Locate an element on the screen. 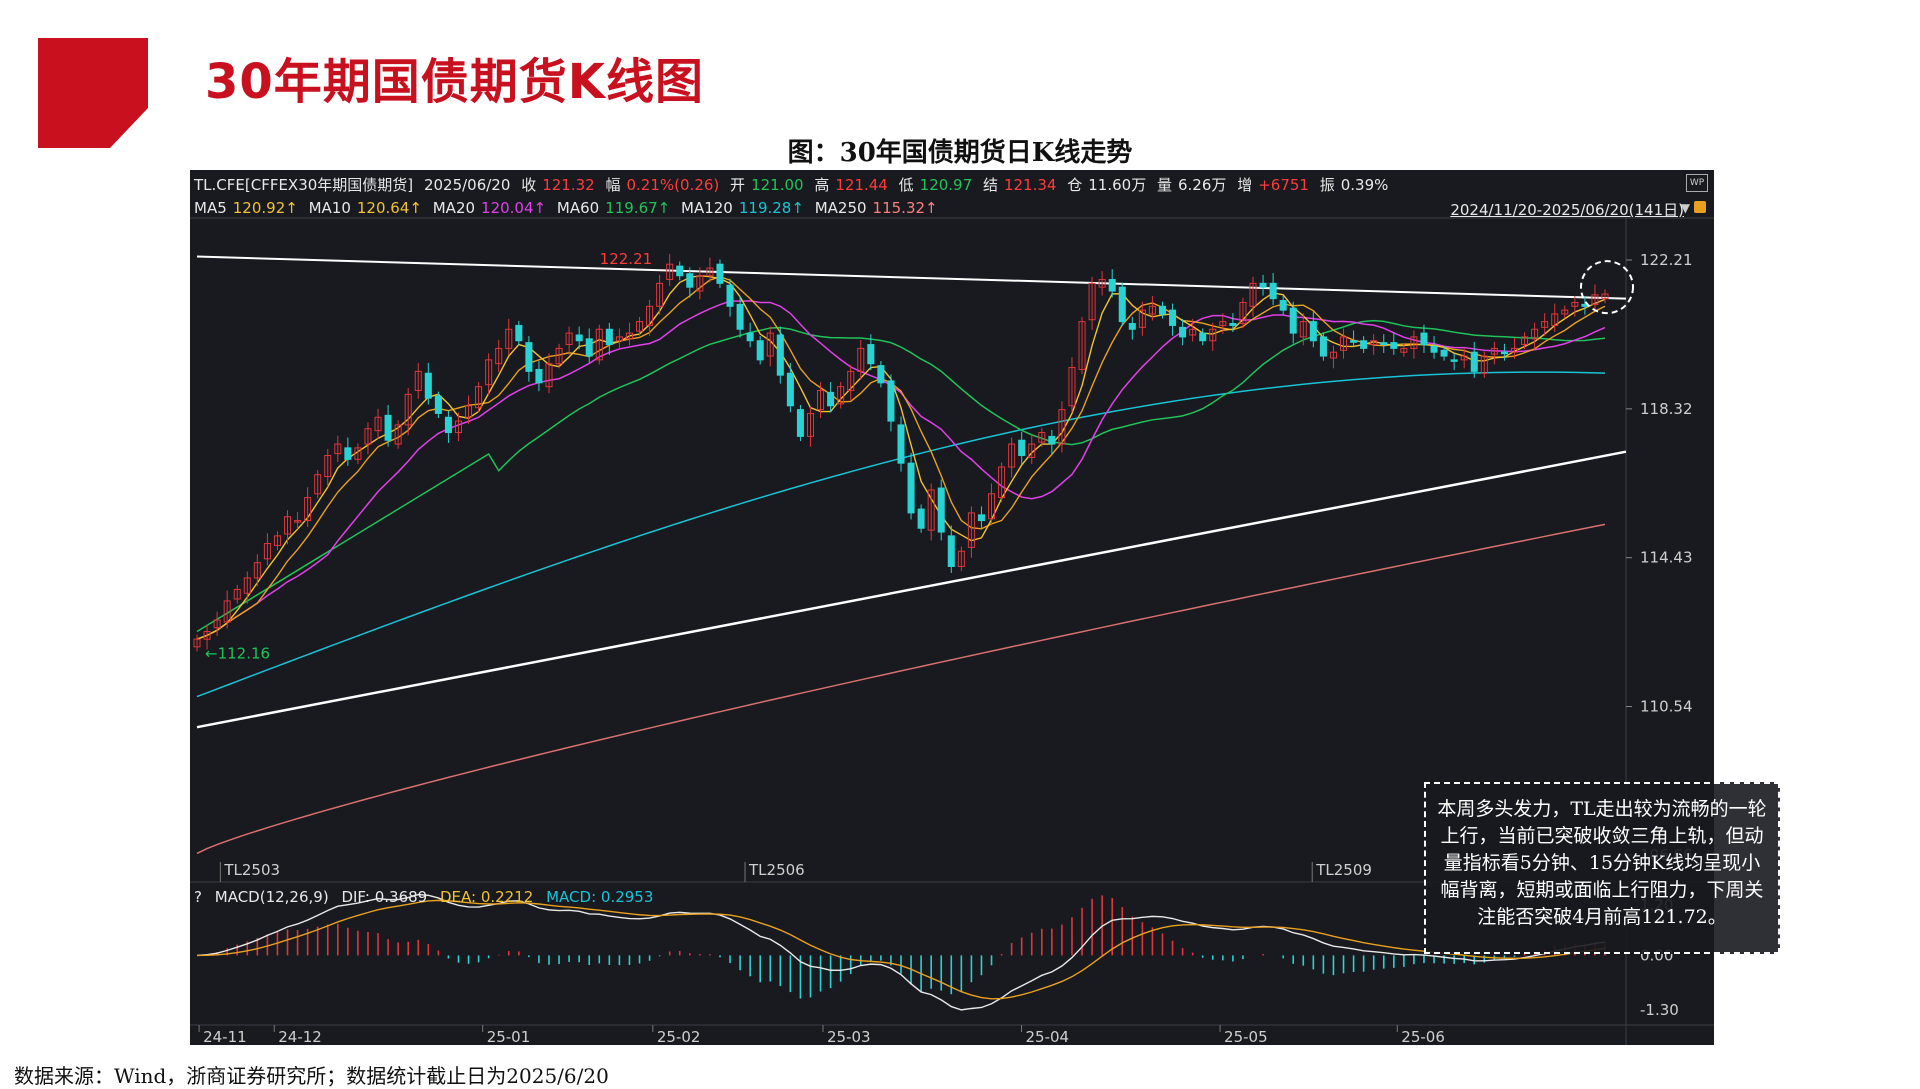 The image size is (1920, 1089). ma10-label: MA10 is located at coordinates (329, 208).